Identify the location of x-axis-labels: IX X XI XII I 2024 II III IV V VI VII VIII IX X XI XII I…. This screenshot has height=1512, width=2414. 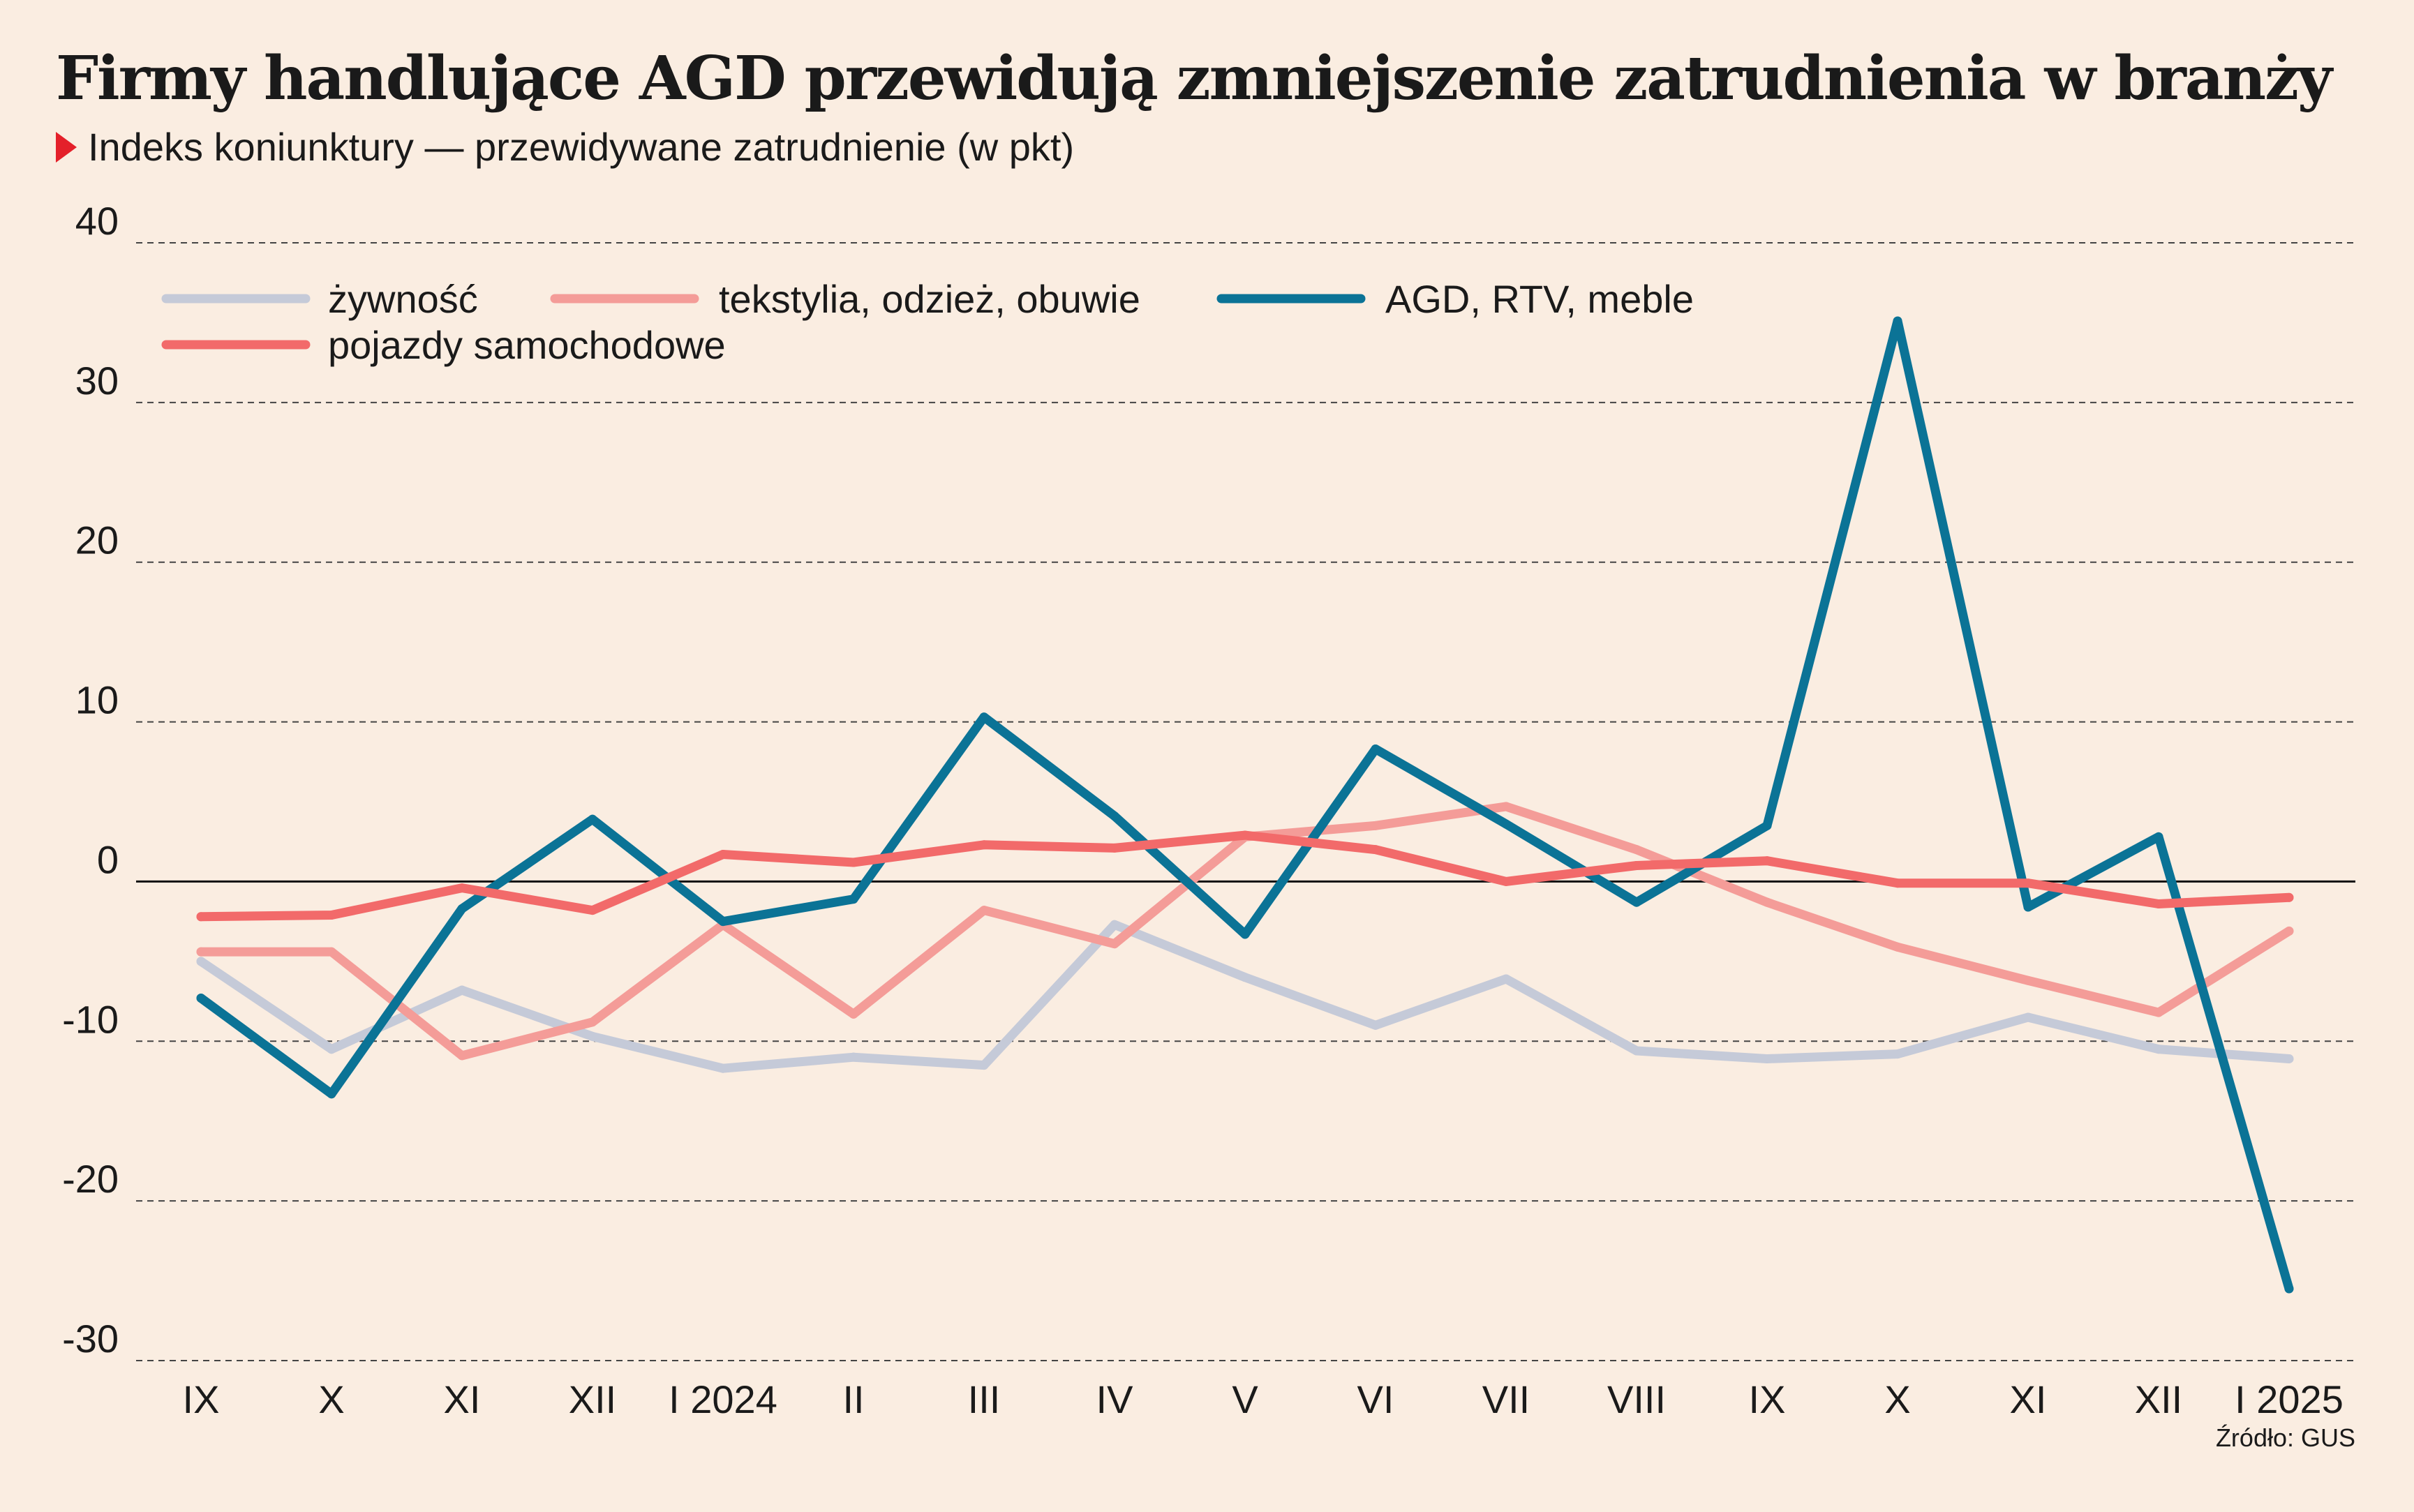
(1263, 1399).